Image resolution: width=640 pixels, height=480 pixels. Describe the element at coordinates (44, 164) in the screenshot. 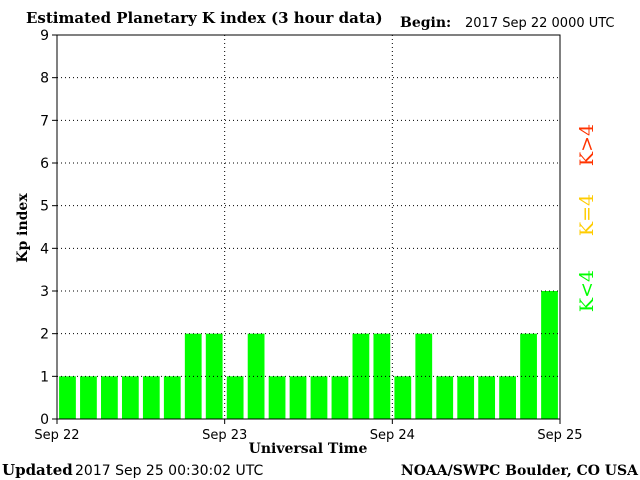

I see `y-tick-label: 6` at that location.